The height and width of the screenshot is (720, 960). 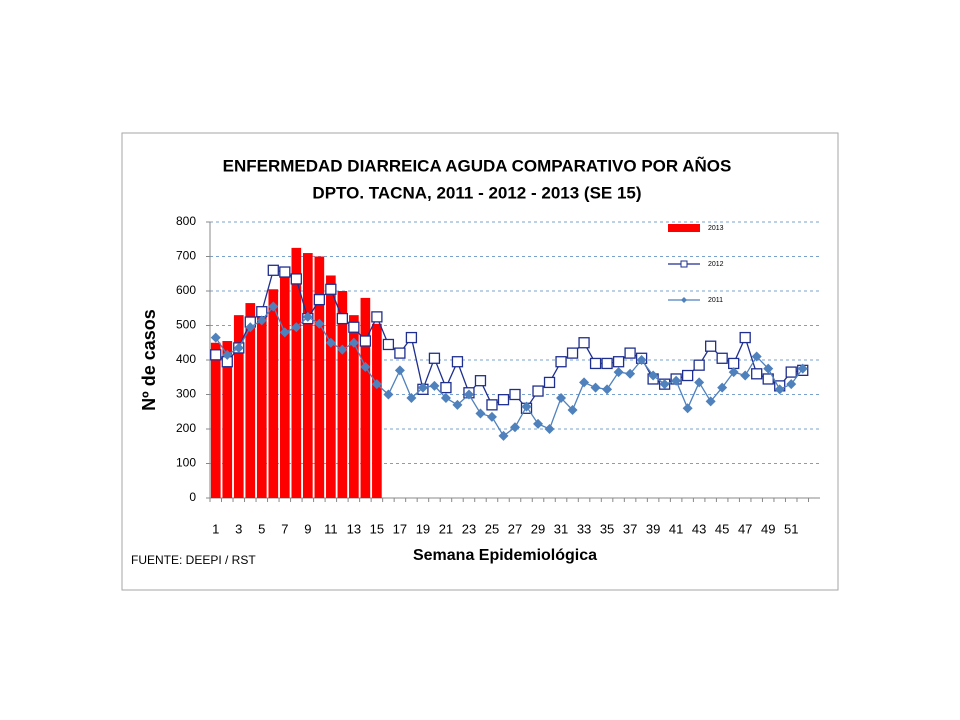 What do you see at coordinates (630, 528) in the screenshot?
I see `x-tick-label: 37` at bounding box center [630, 528].